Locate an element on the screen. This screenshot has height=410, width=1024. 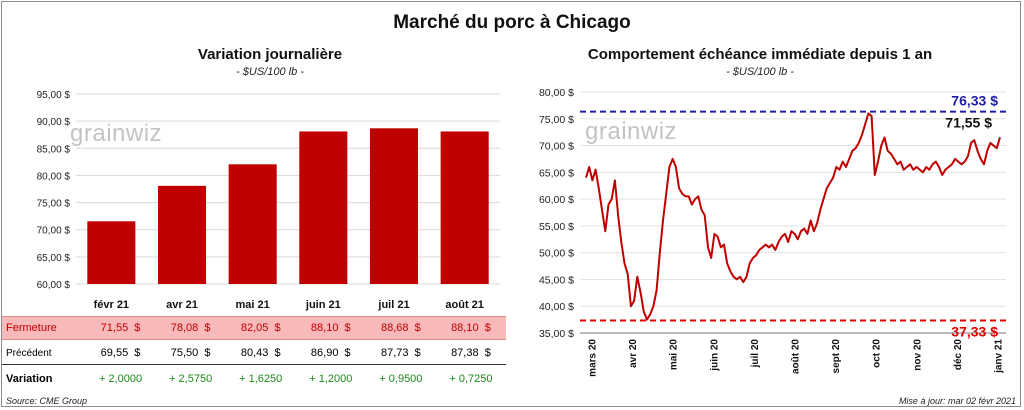
bar-x-tick-label: févr 21 is located at coordinates (111, 305).